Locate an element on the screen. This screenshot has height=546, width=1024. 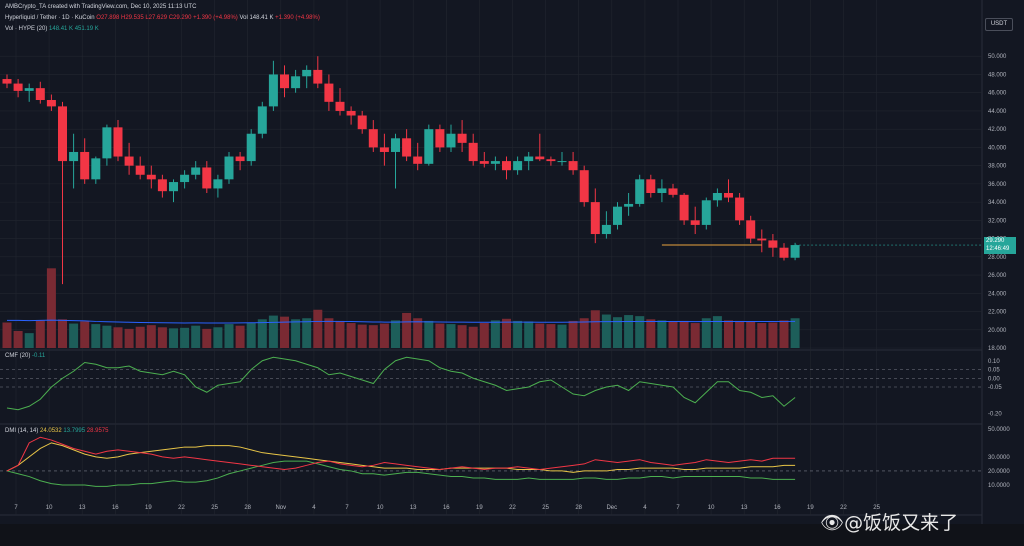
time-tick-label: Dec is located at coordinates (611, 508).